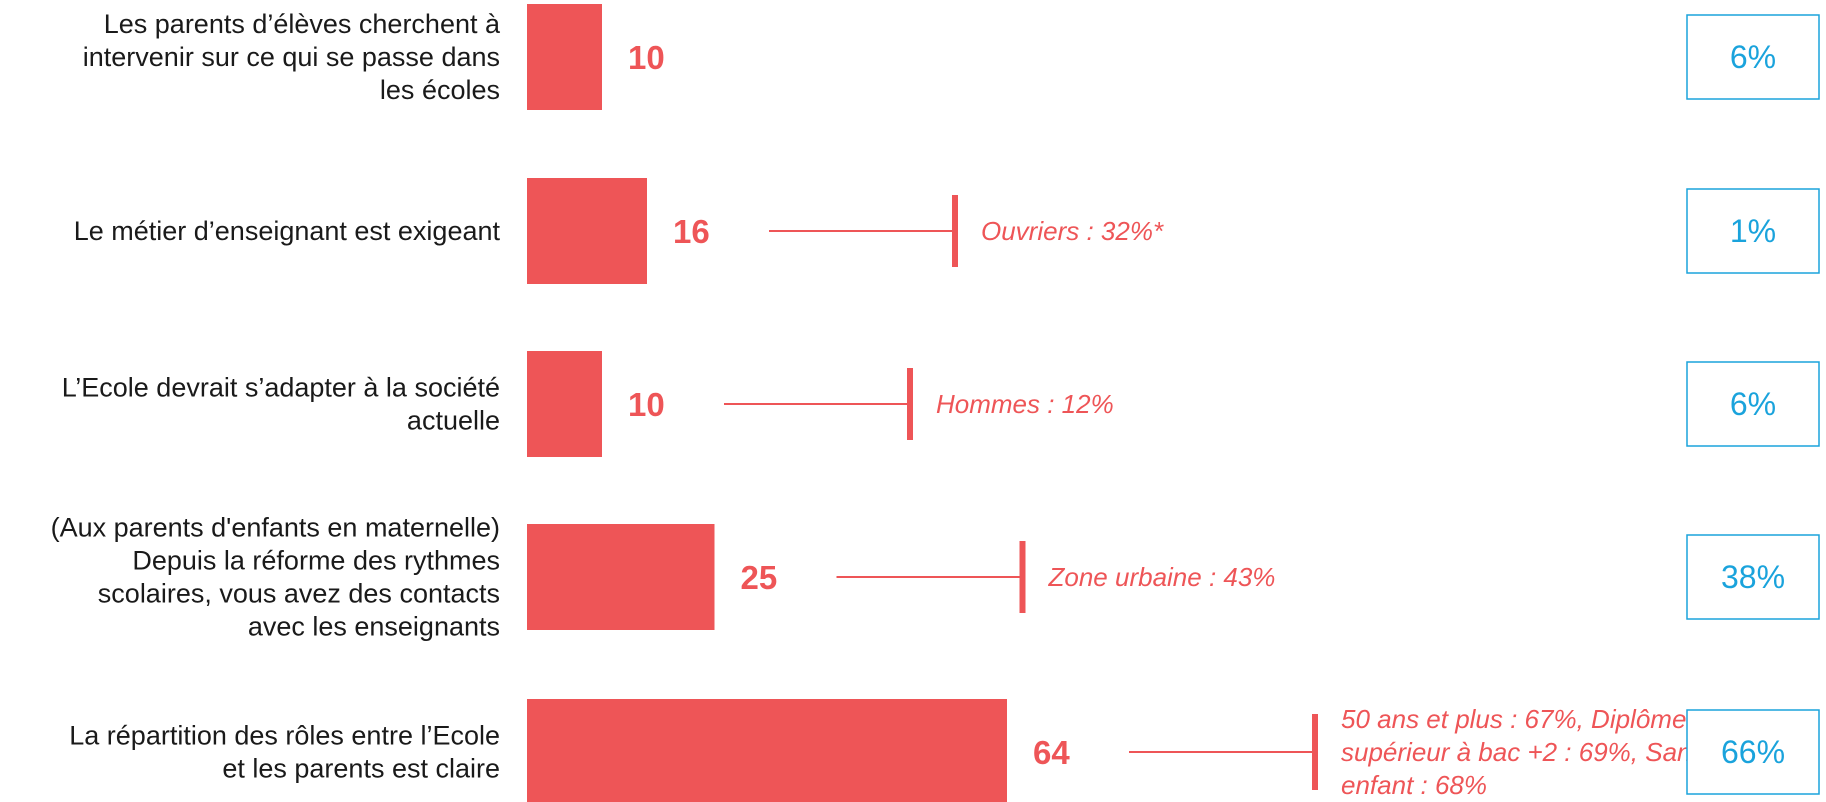  Describe the element at coordinates (281, 388) in the screenshot. I see `category-label-line: L’Ecole devrait s’adapter à la société` at that location.